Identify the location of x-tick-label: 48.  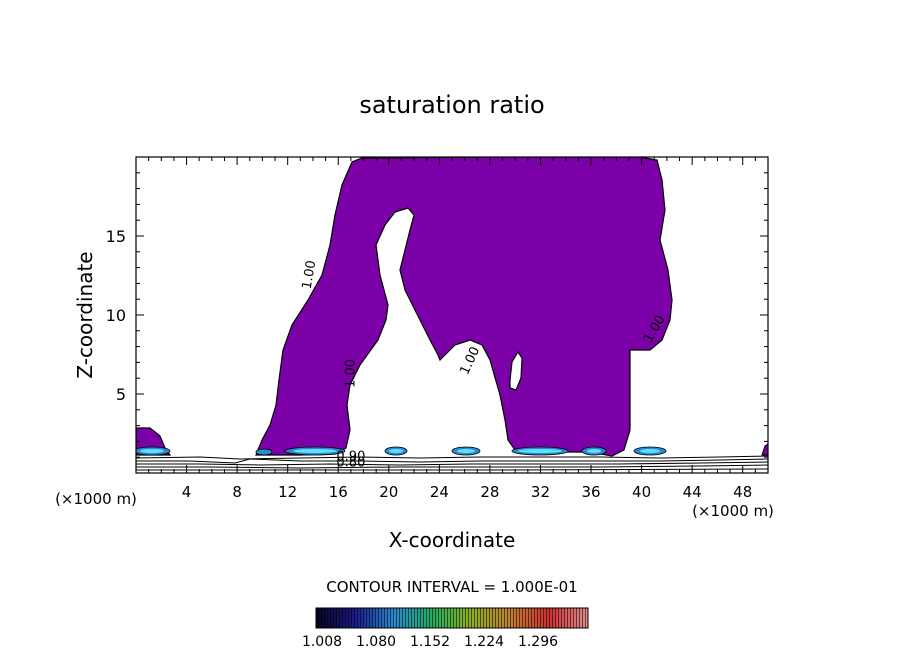
(742, 492).